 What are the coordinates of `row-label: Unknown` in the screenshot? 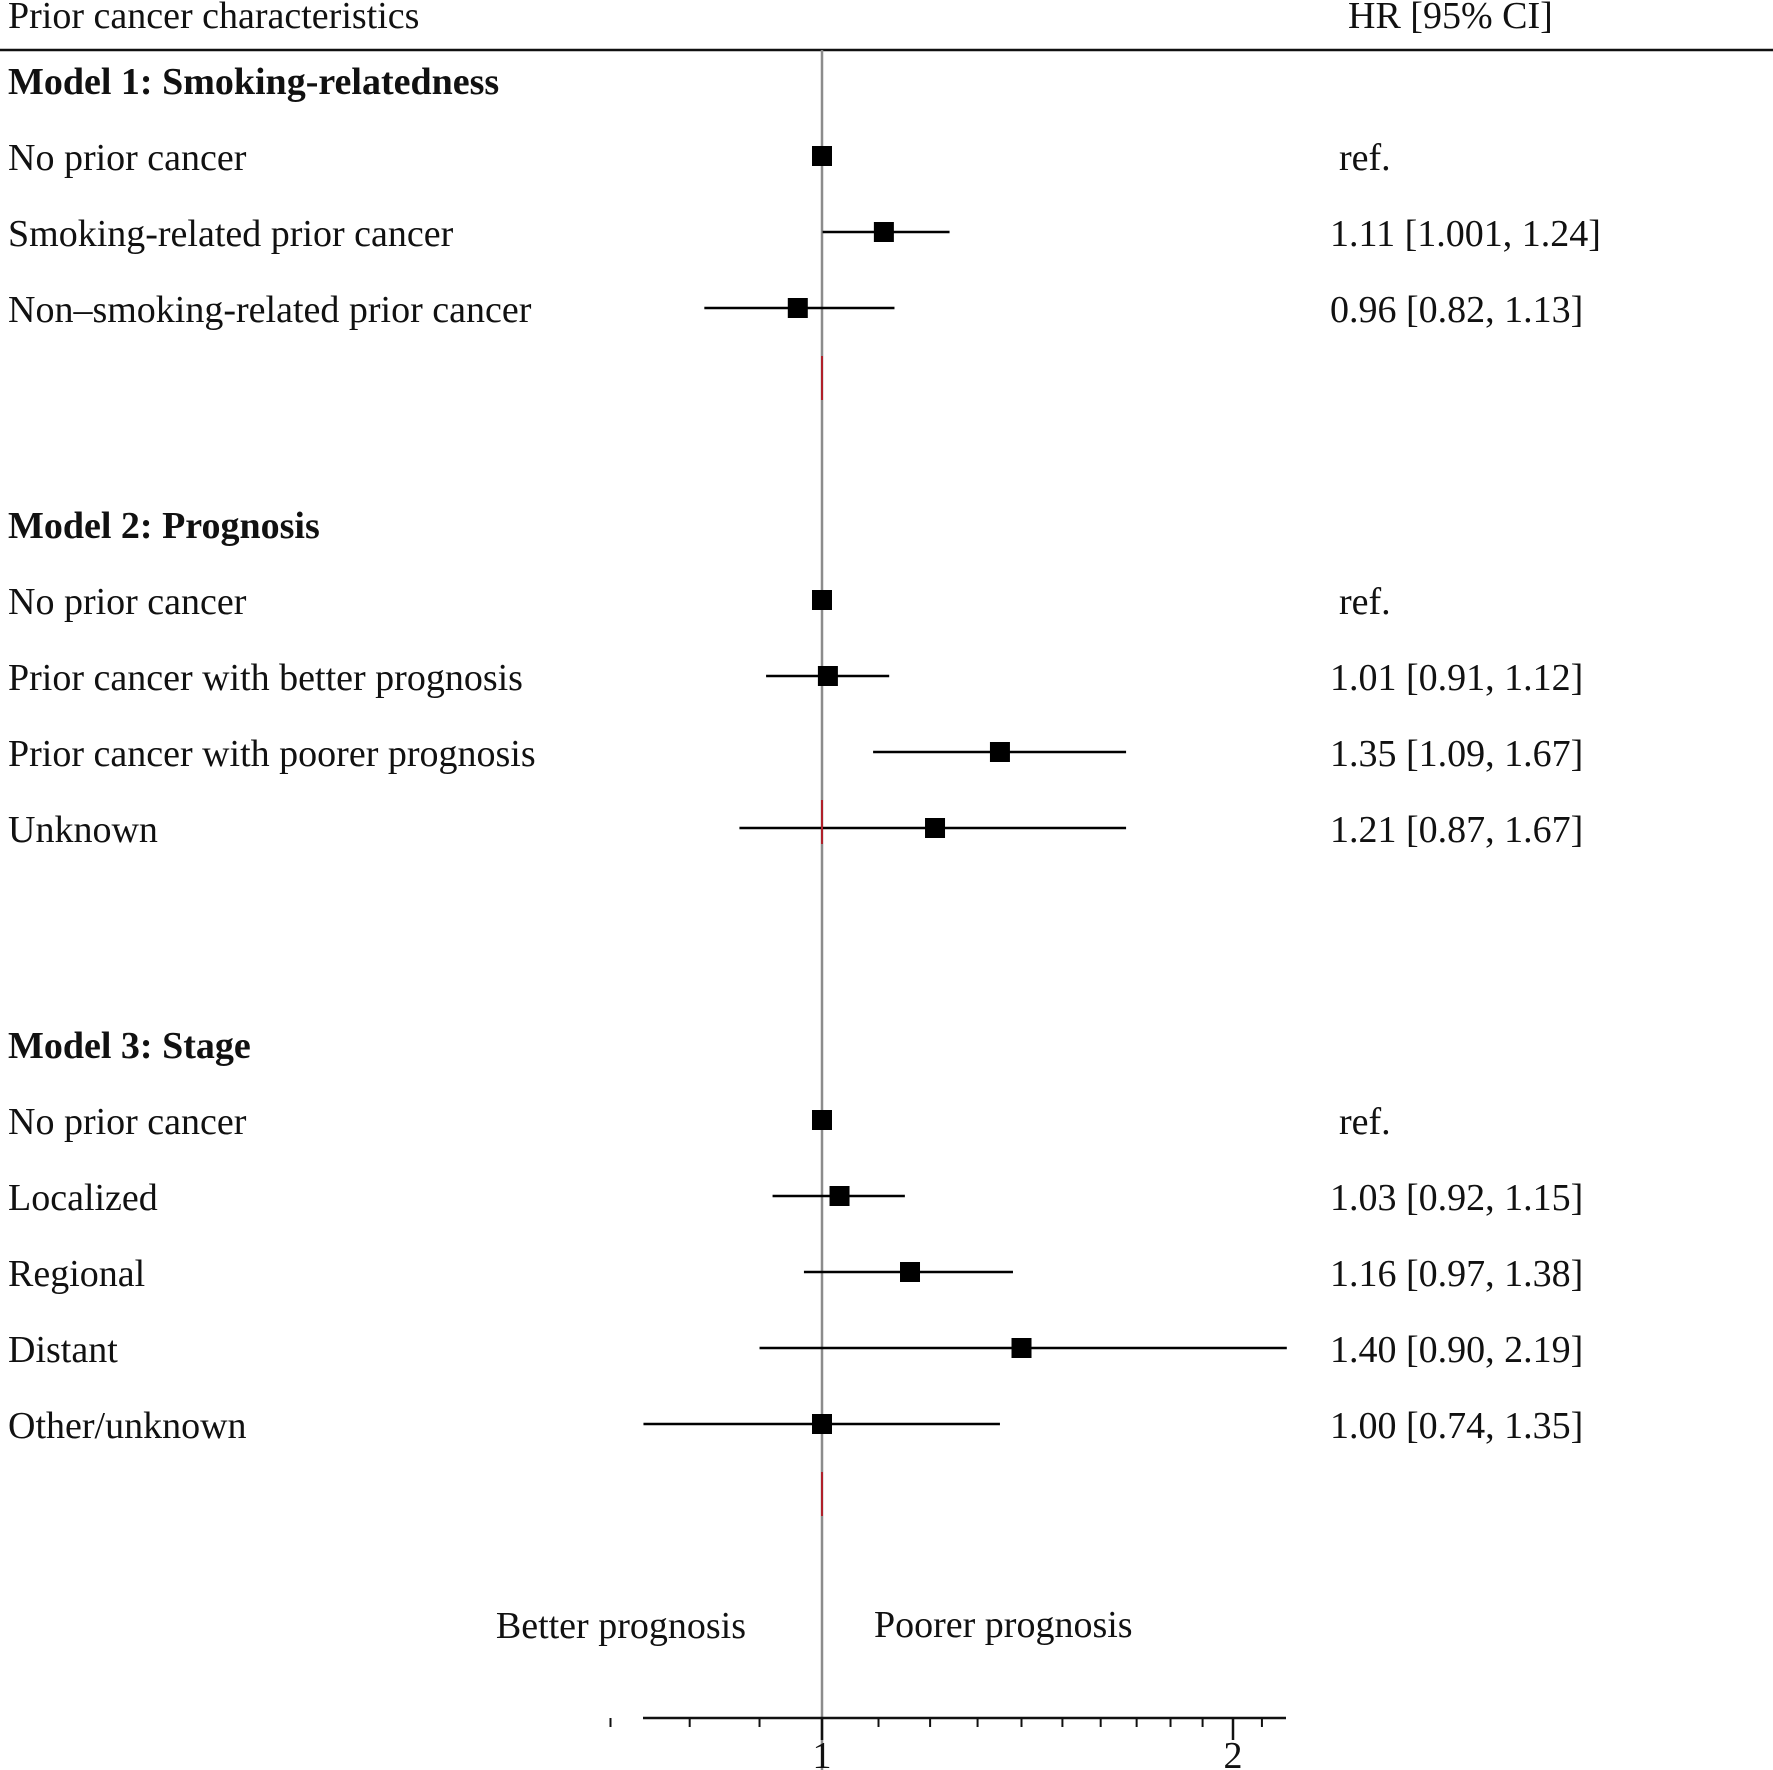 It's located at (83, 830).